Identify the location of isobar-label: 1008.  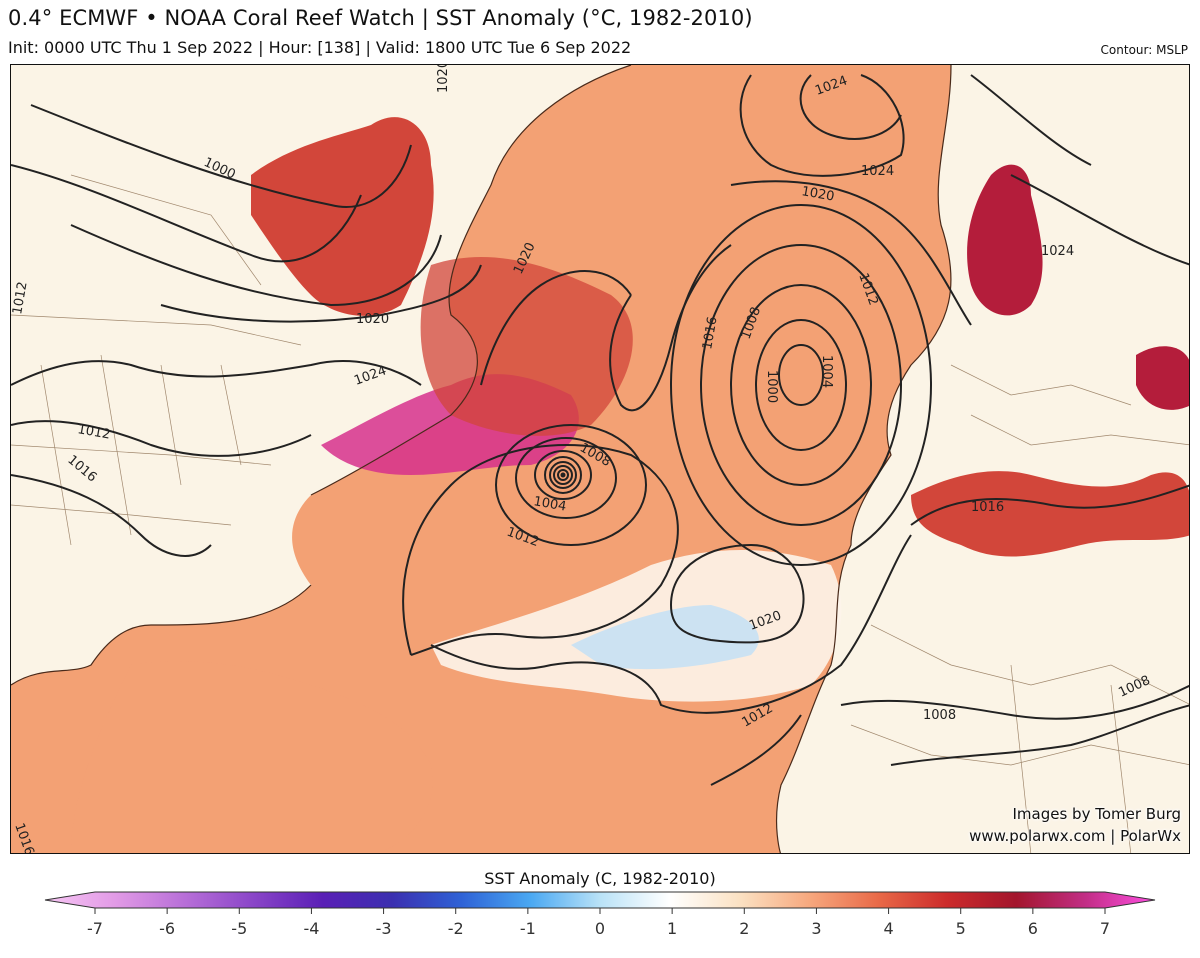
(939, 715).